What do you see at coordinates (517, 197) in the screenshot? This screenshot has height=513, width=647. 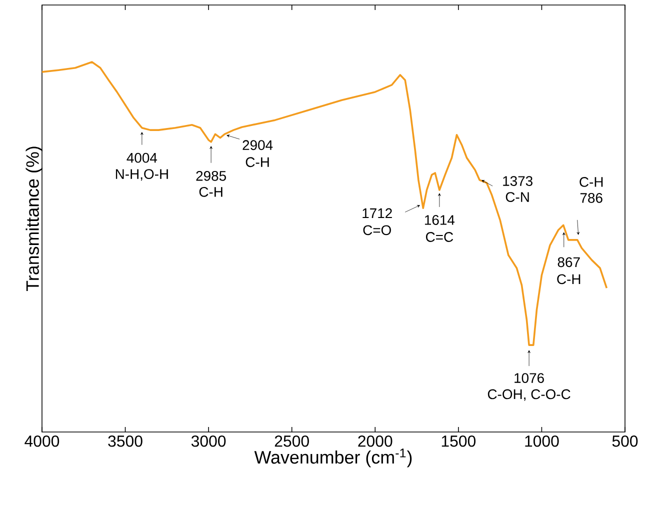 I see `annotation: C-N` at bounding box center [517, 197].